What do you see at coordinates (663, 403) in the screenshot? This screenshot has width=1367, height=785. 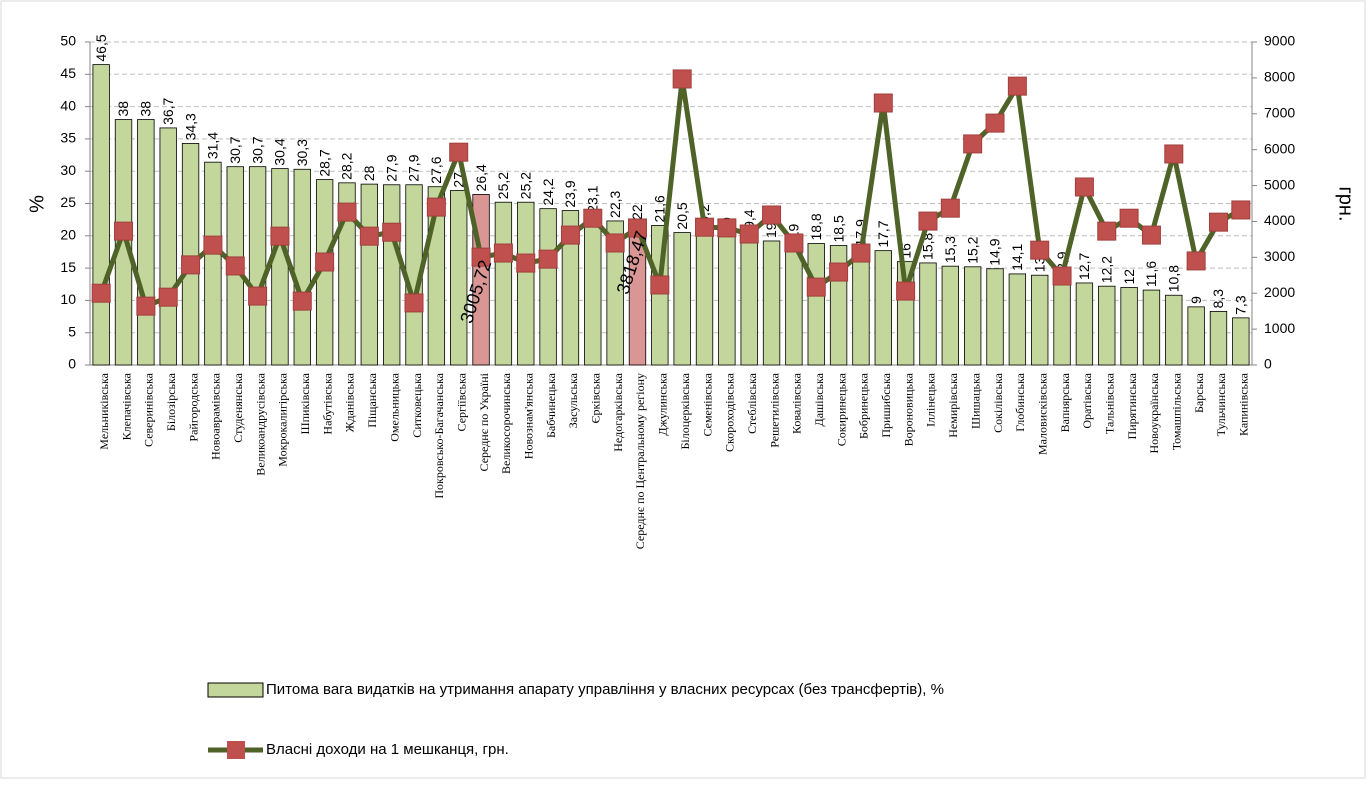 I see `x-tick-label: Джулинська` at bounding box center [663, 403].